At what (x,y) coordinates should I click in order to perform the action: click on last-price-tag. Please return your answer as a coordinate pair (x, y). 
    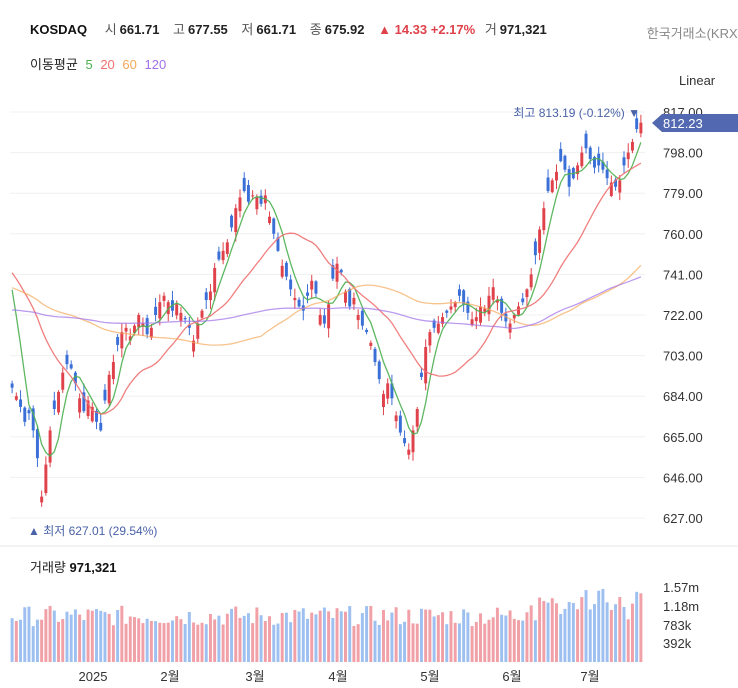
    Looking at the image, I should click on (695, 123).